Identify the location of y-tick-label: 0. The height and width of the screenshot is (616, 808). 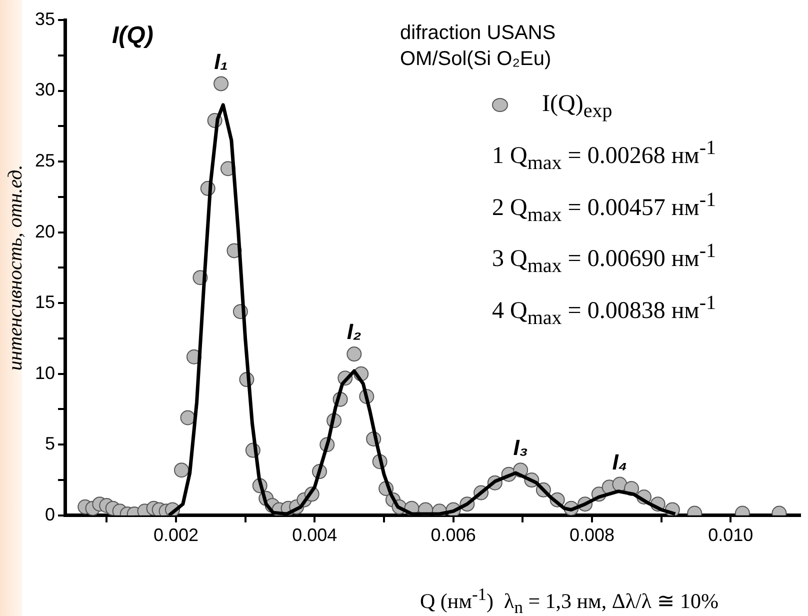
(50, 514).